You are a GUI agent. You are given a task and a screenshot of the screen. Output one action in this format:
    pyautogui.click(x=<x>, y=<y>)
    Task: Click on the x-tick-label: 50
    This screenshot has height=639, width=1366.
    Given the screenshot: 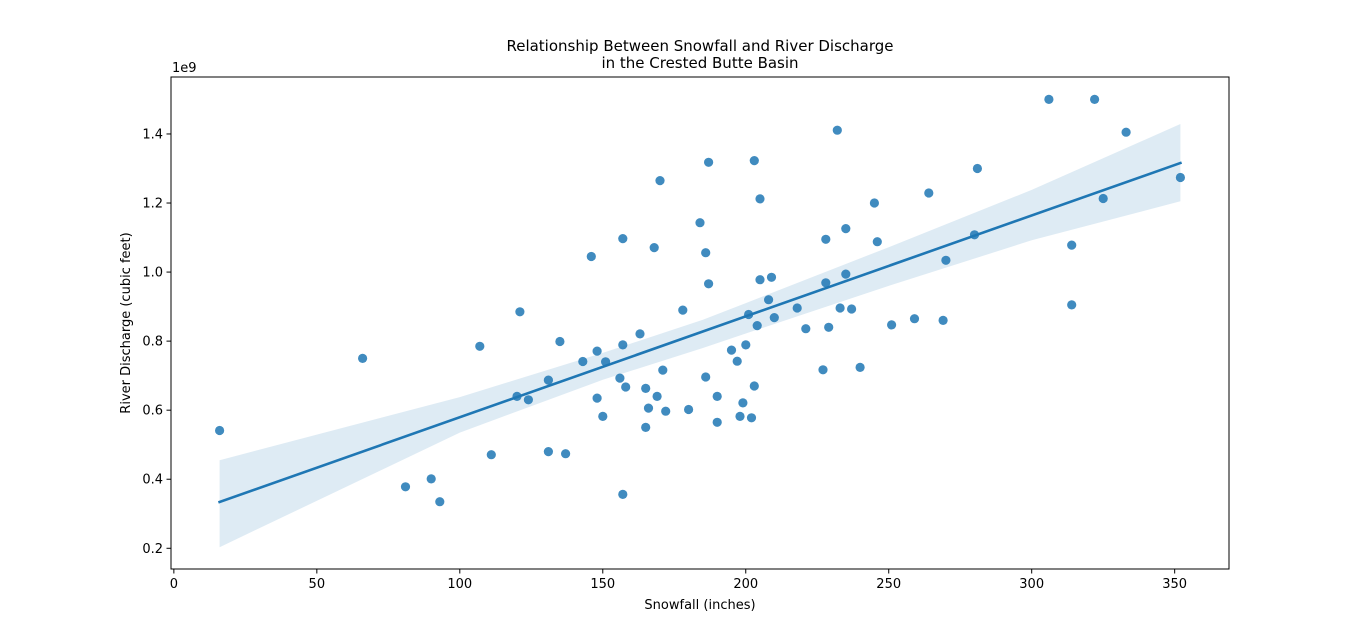 What is the action you would take?
    pyautogui.click(x=317, y=584)
    